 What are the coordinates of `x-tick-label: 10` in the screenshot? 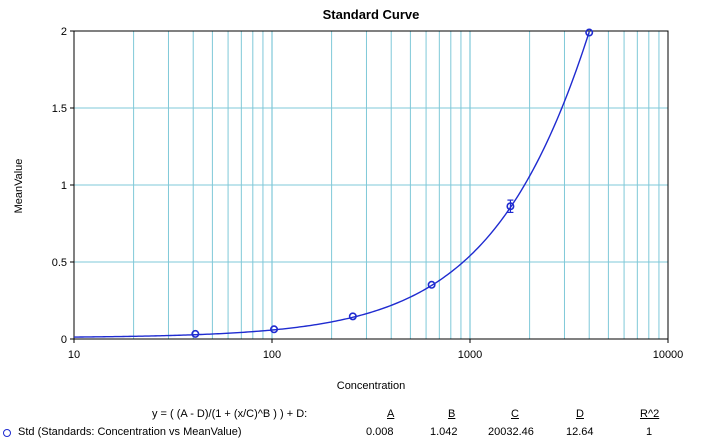 It's located at (74, 355).